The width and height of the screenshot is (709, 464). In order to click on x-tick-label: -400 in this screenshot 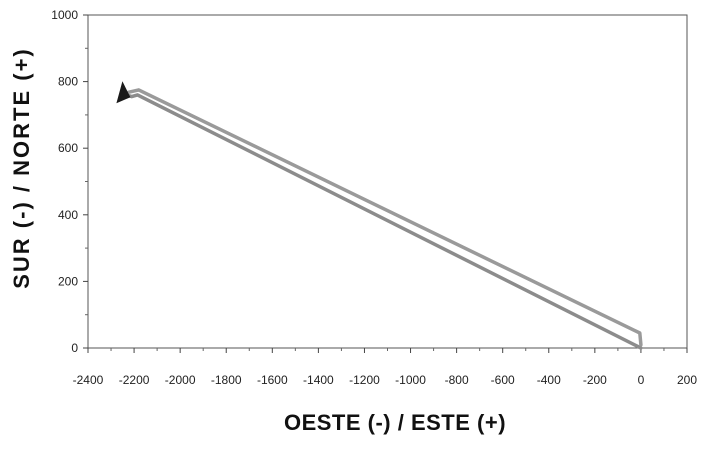, I will do `click(549, 380)`.